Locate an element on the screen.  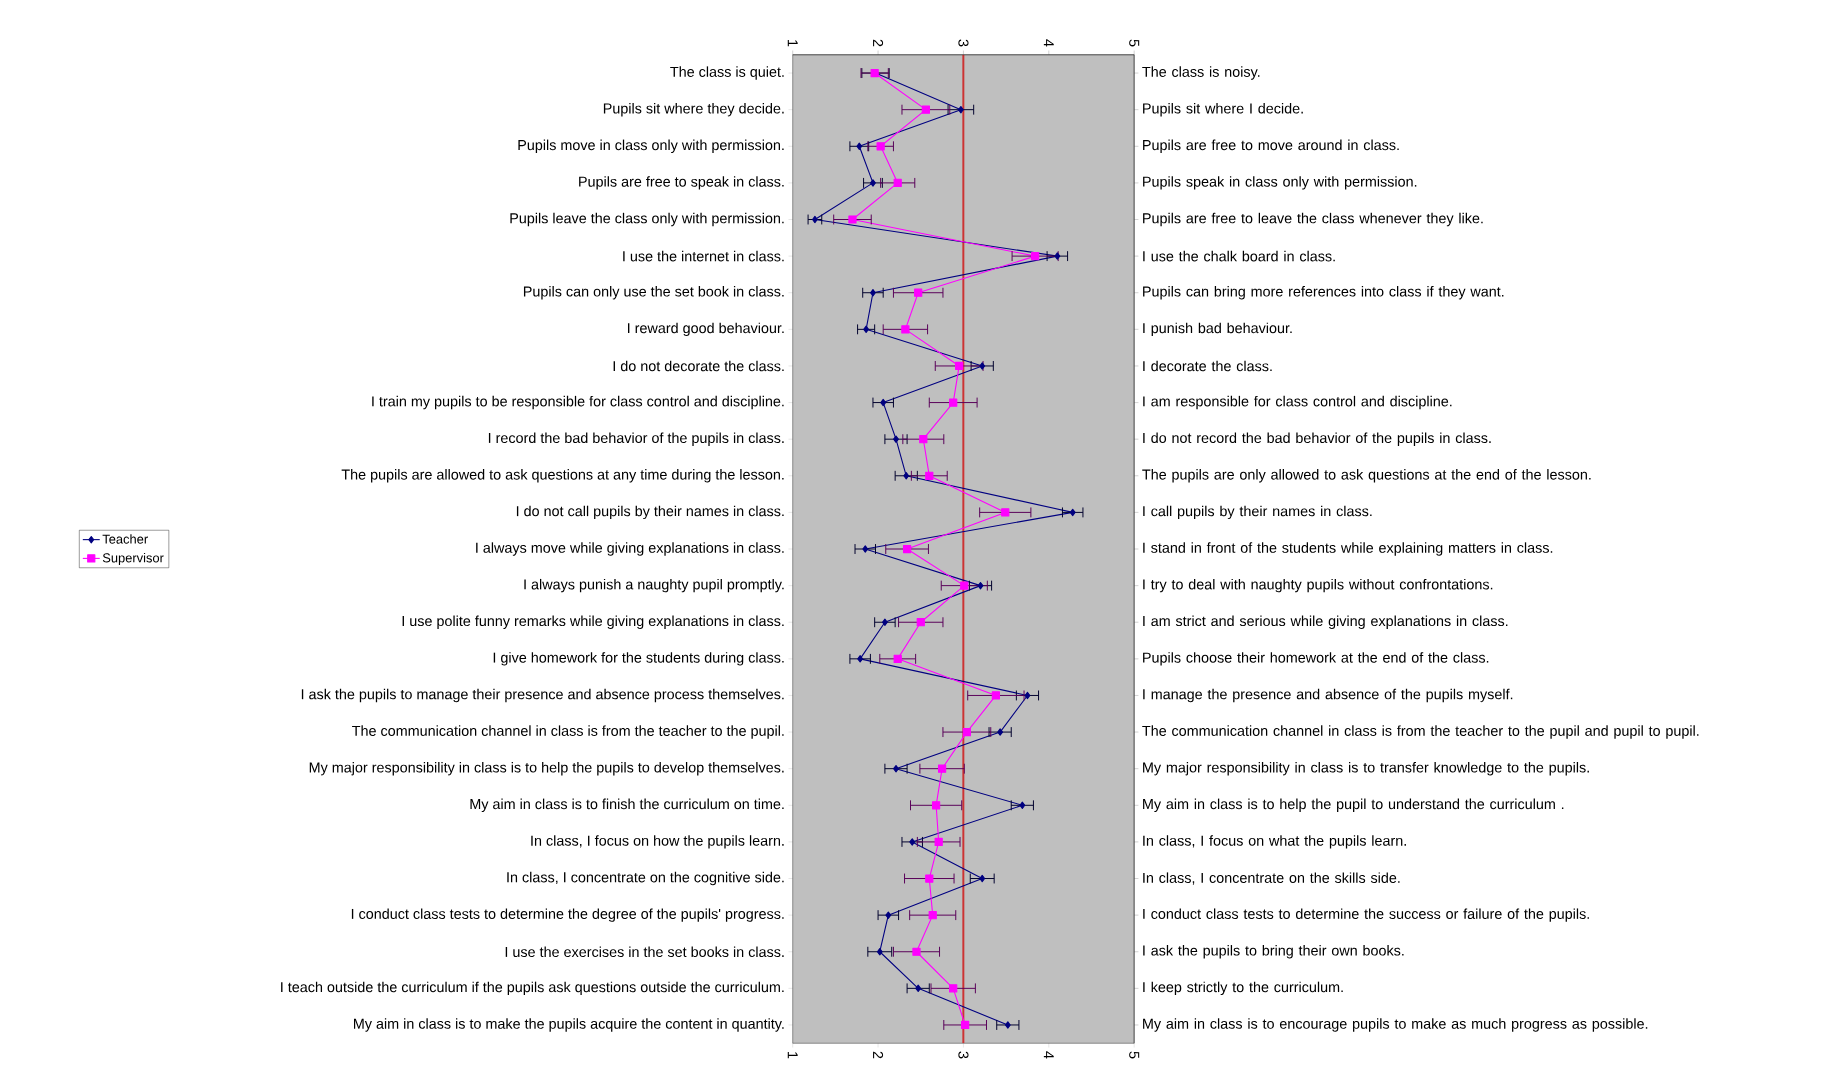
y2-tick-label: In class, I concentrate on the skills side. is located at coordinates (1271, 878).